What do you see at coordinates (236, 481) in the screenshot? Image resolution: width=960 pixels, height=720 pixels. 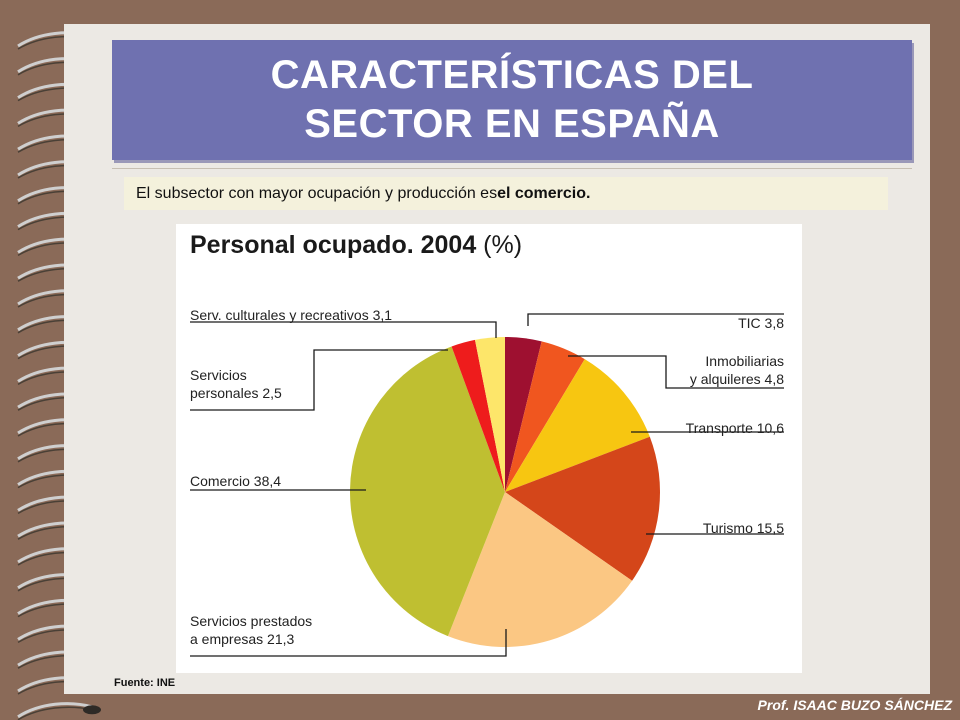 I see `slice-label: Comercio 38,4` at bounding box center [236, 481].